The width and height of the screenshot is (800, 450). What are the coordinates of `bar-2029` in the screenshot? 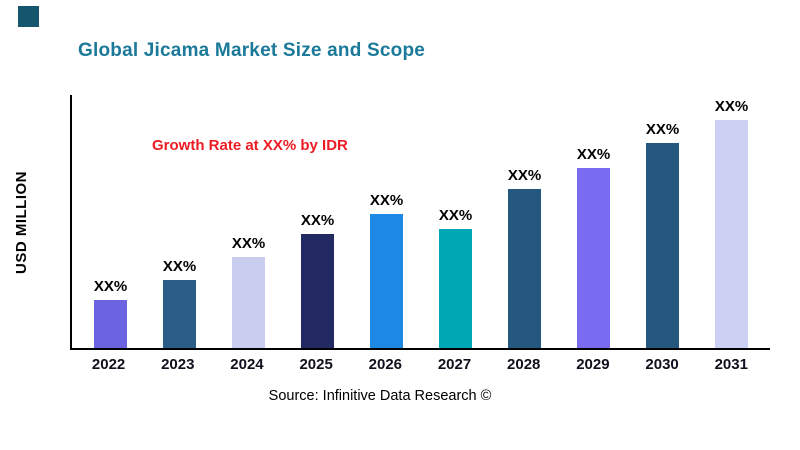 It's located at (593, 258).